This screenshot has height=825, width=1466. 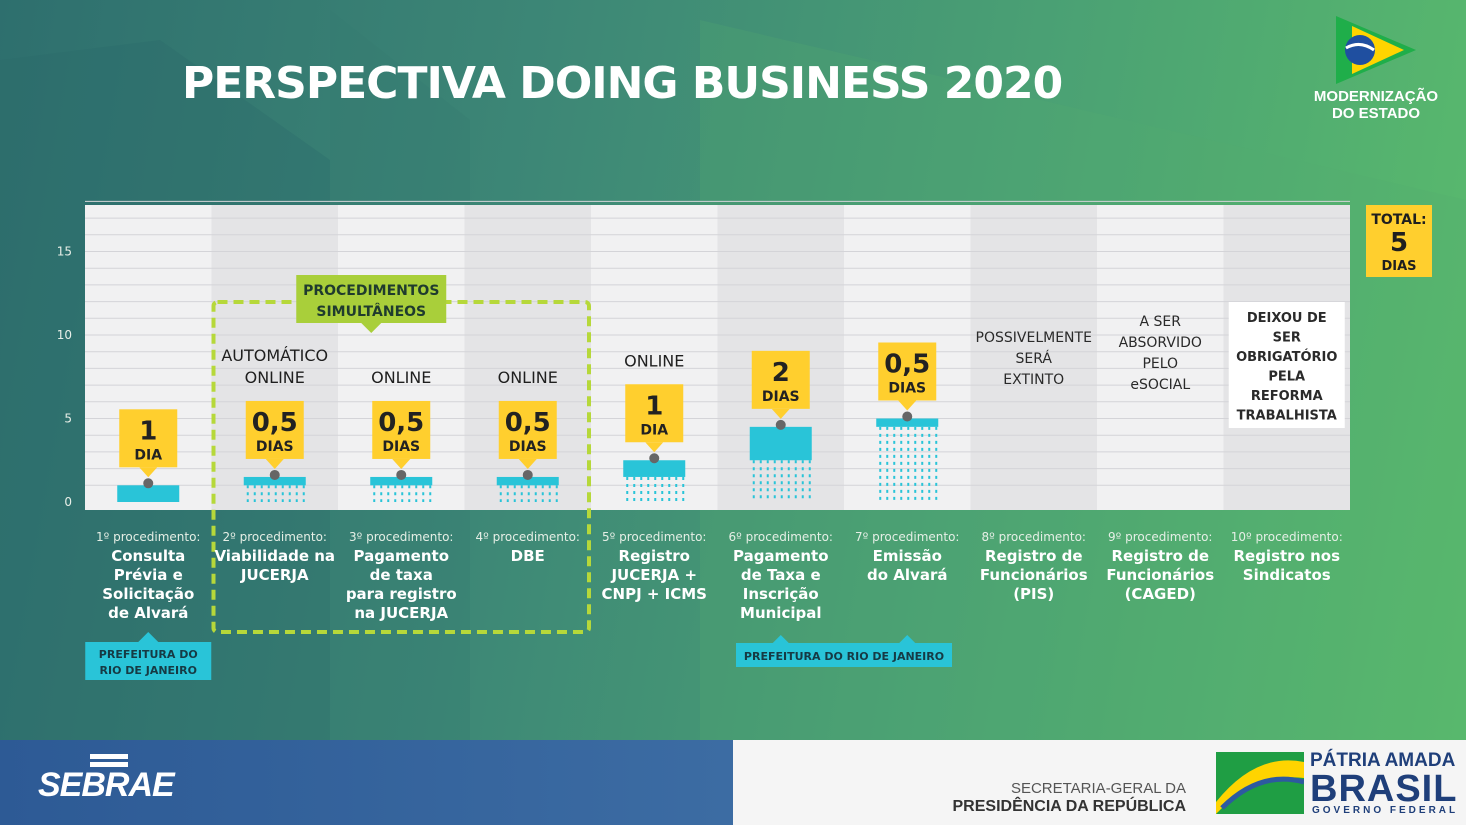 I want to click on x-tick-label-number: 1º procedimento:, so click(x=148, y=537).